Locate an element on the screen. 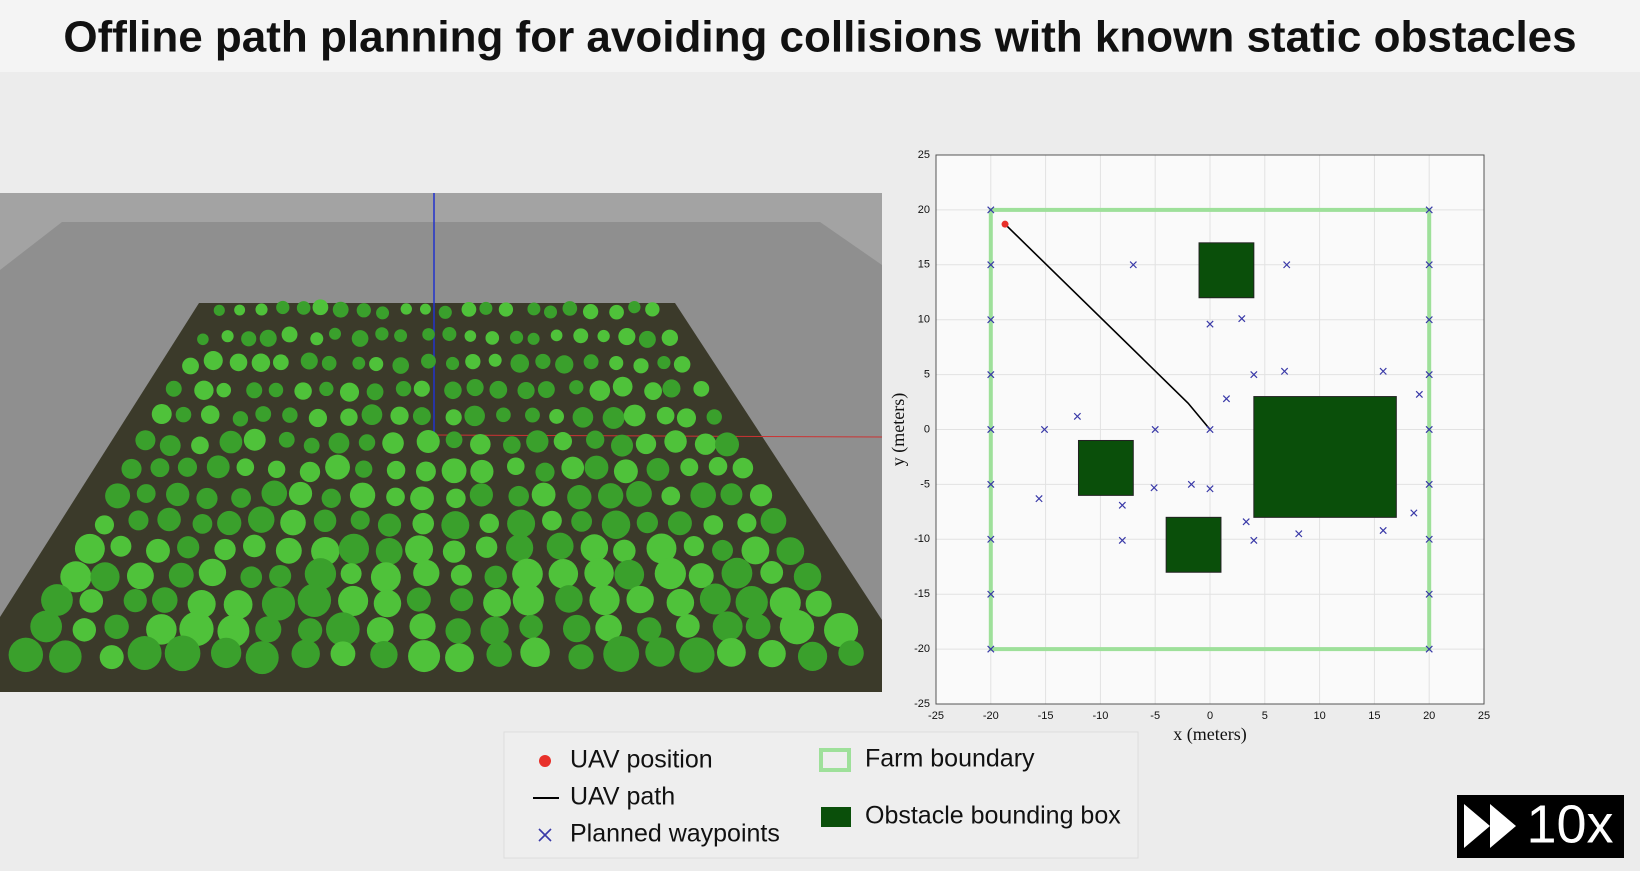 This screenshot has height=871, width=1640. x-tick-label: -5 is located at coordinates (1155, 716).